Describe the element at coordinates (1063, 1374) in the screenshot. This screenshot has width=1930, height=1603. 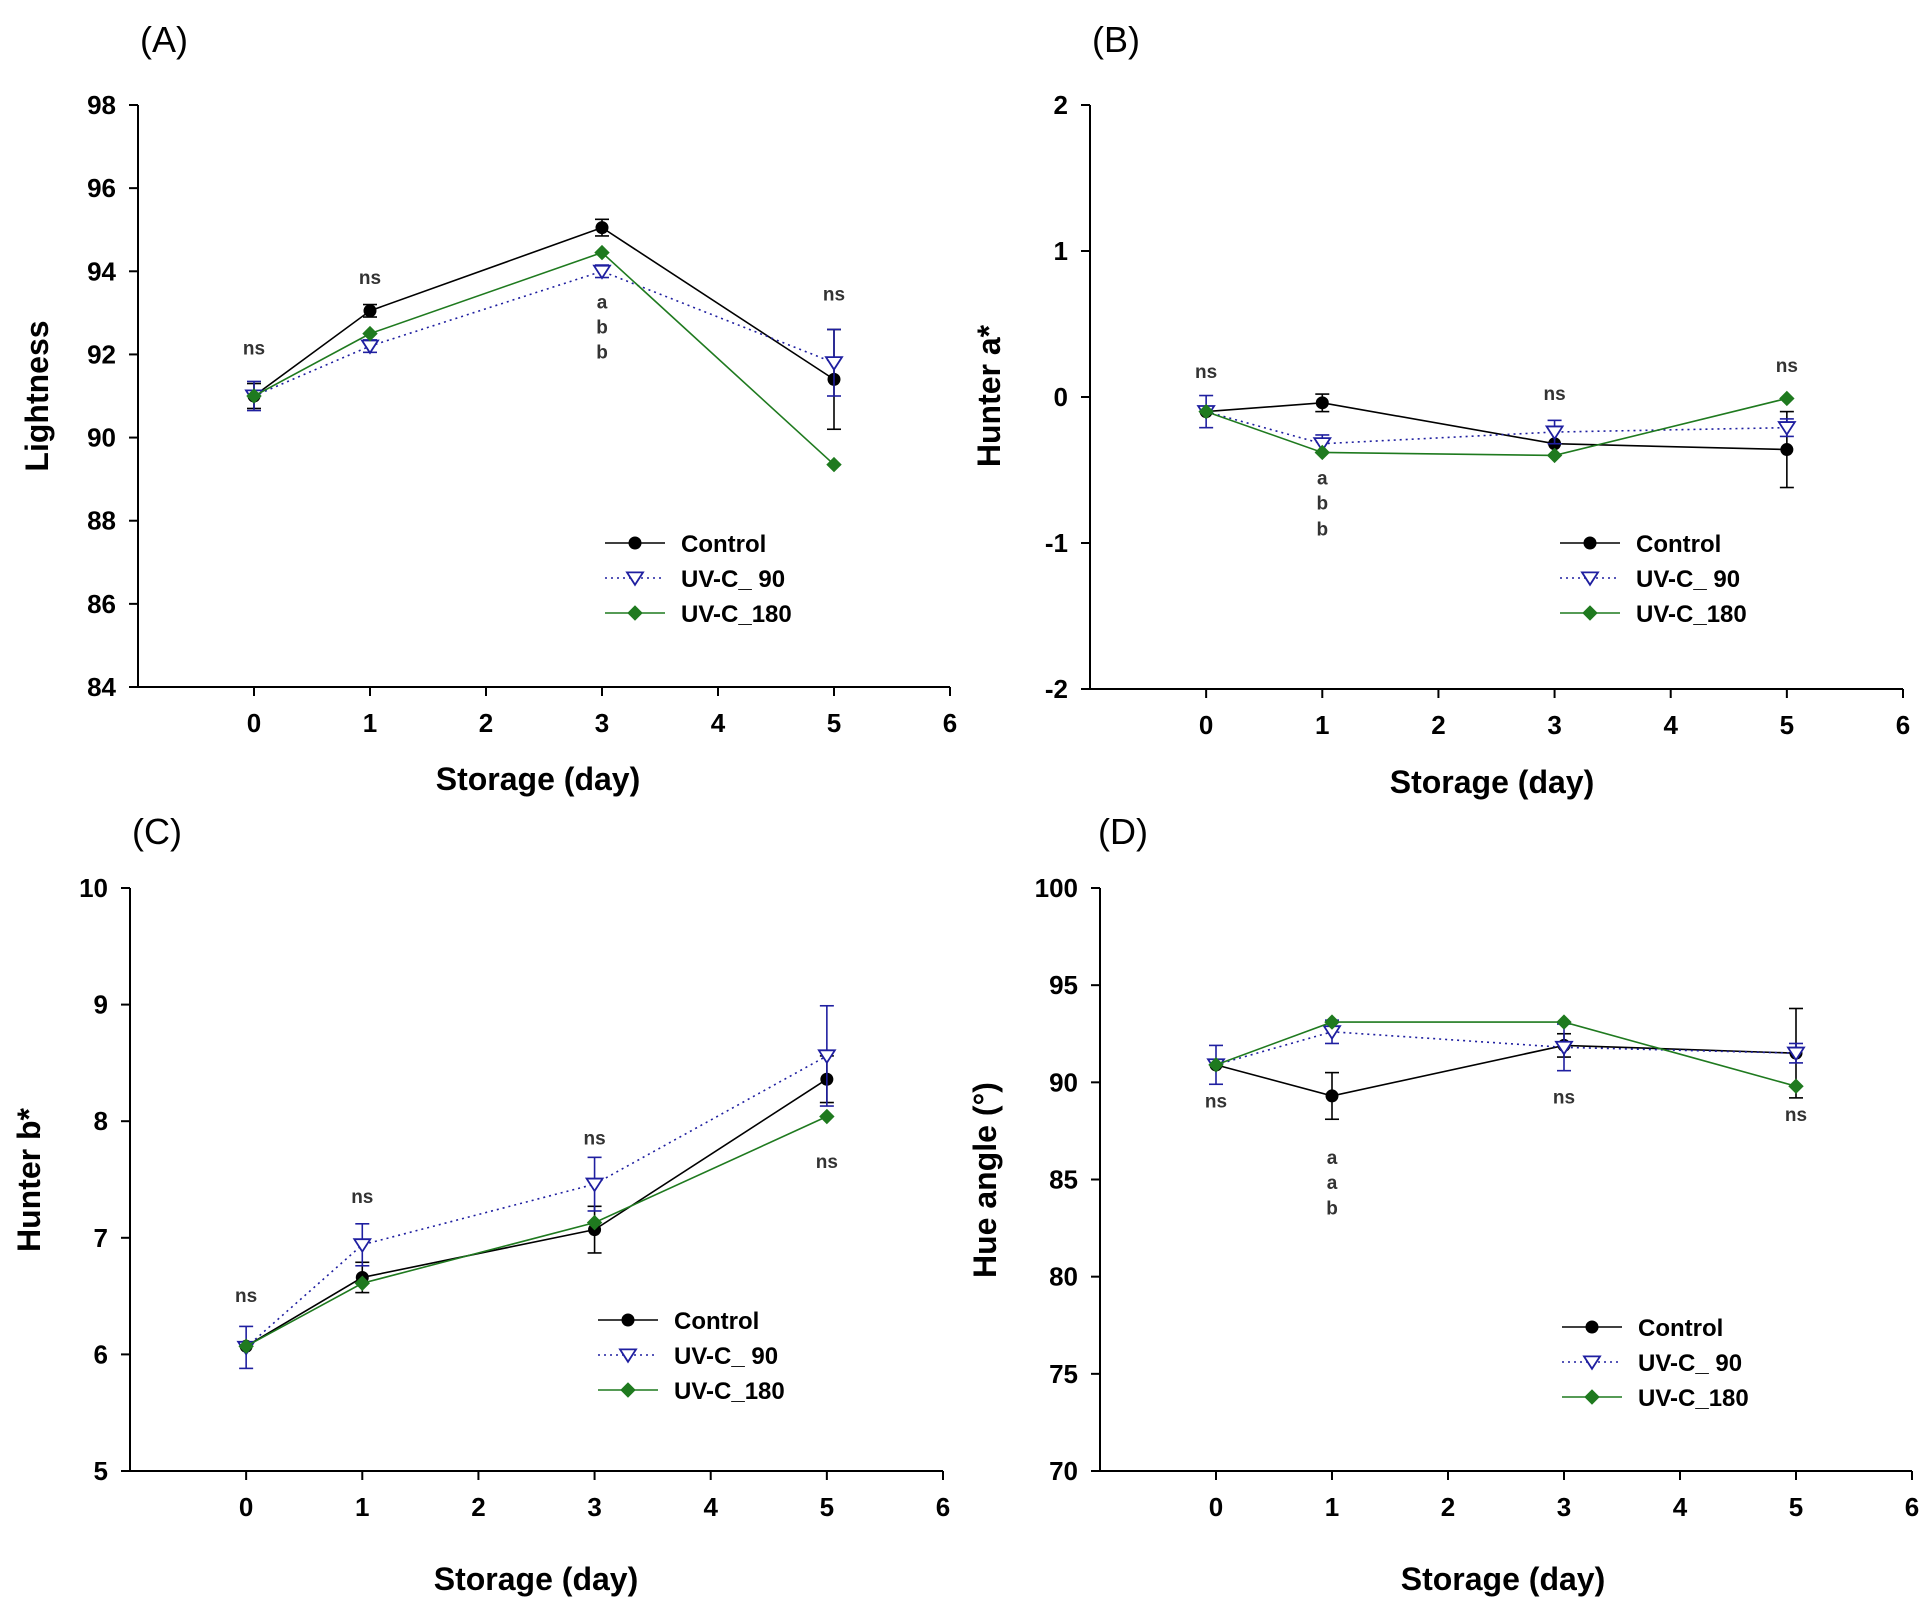
I see `y-tick-label: 75` at that location.